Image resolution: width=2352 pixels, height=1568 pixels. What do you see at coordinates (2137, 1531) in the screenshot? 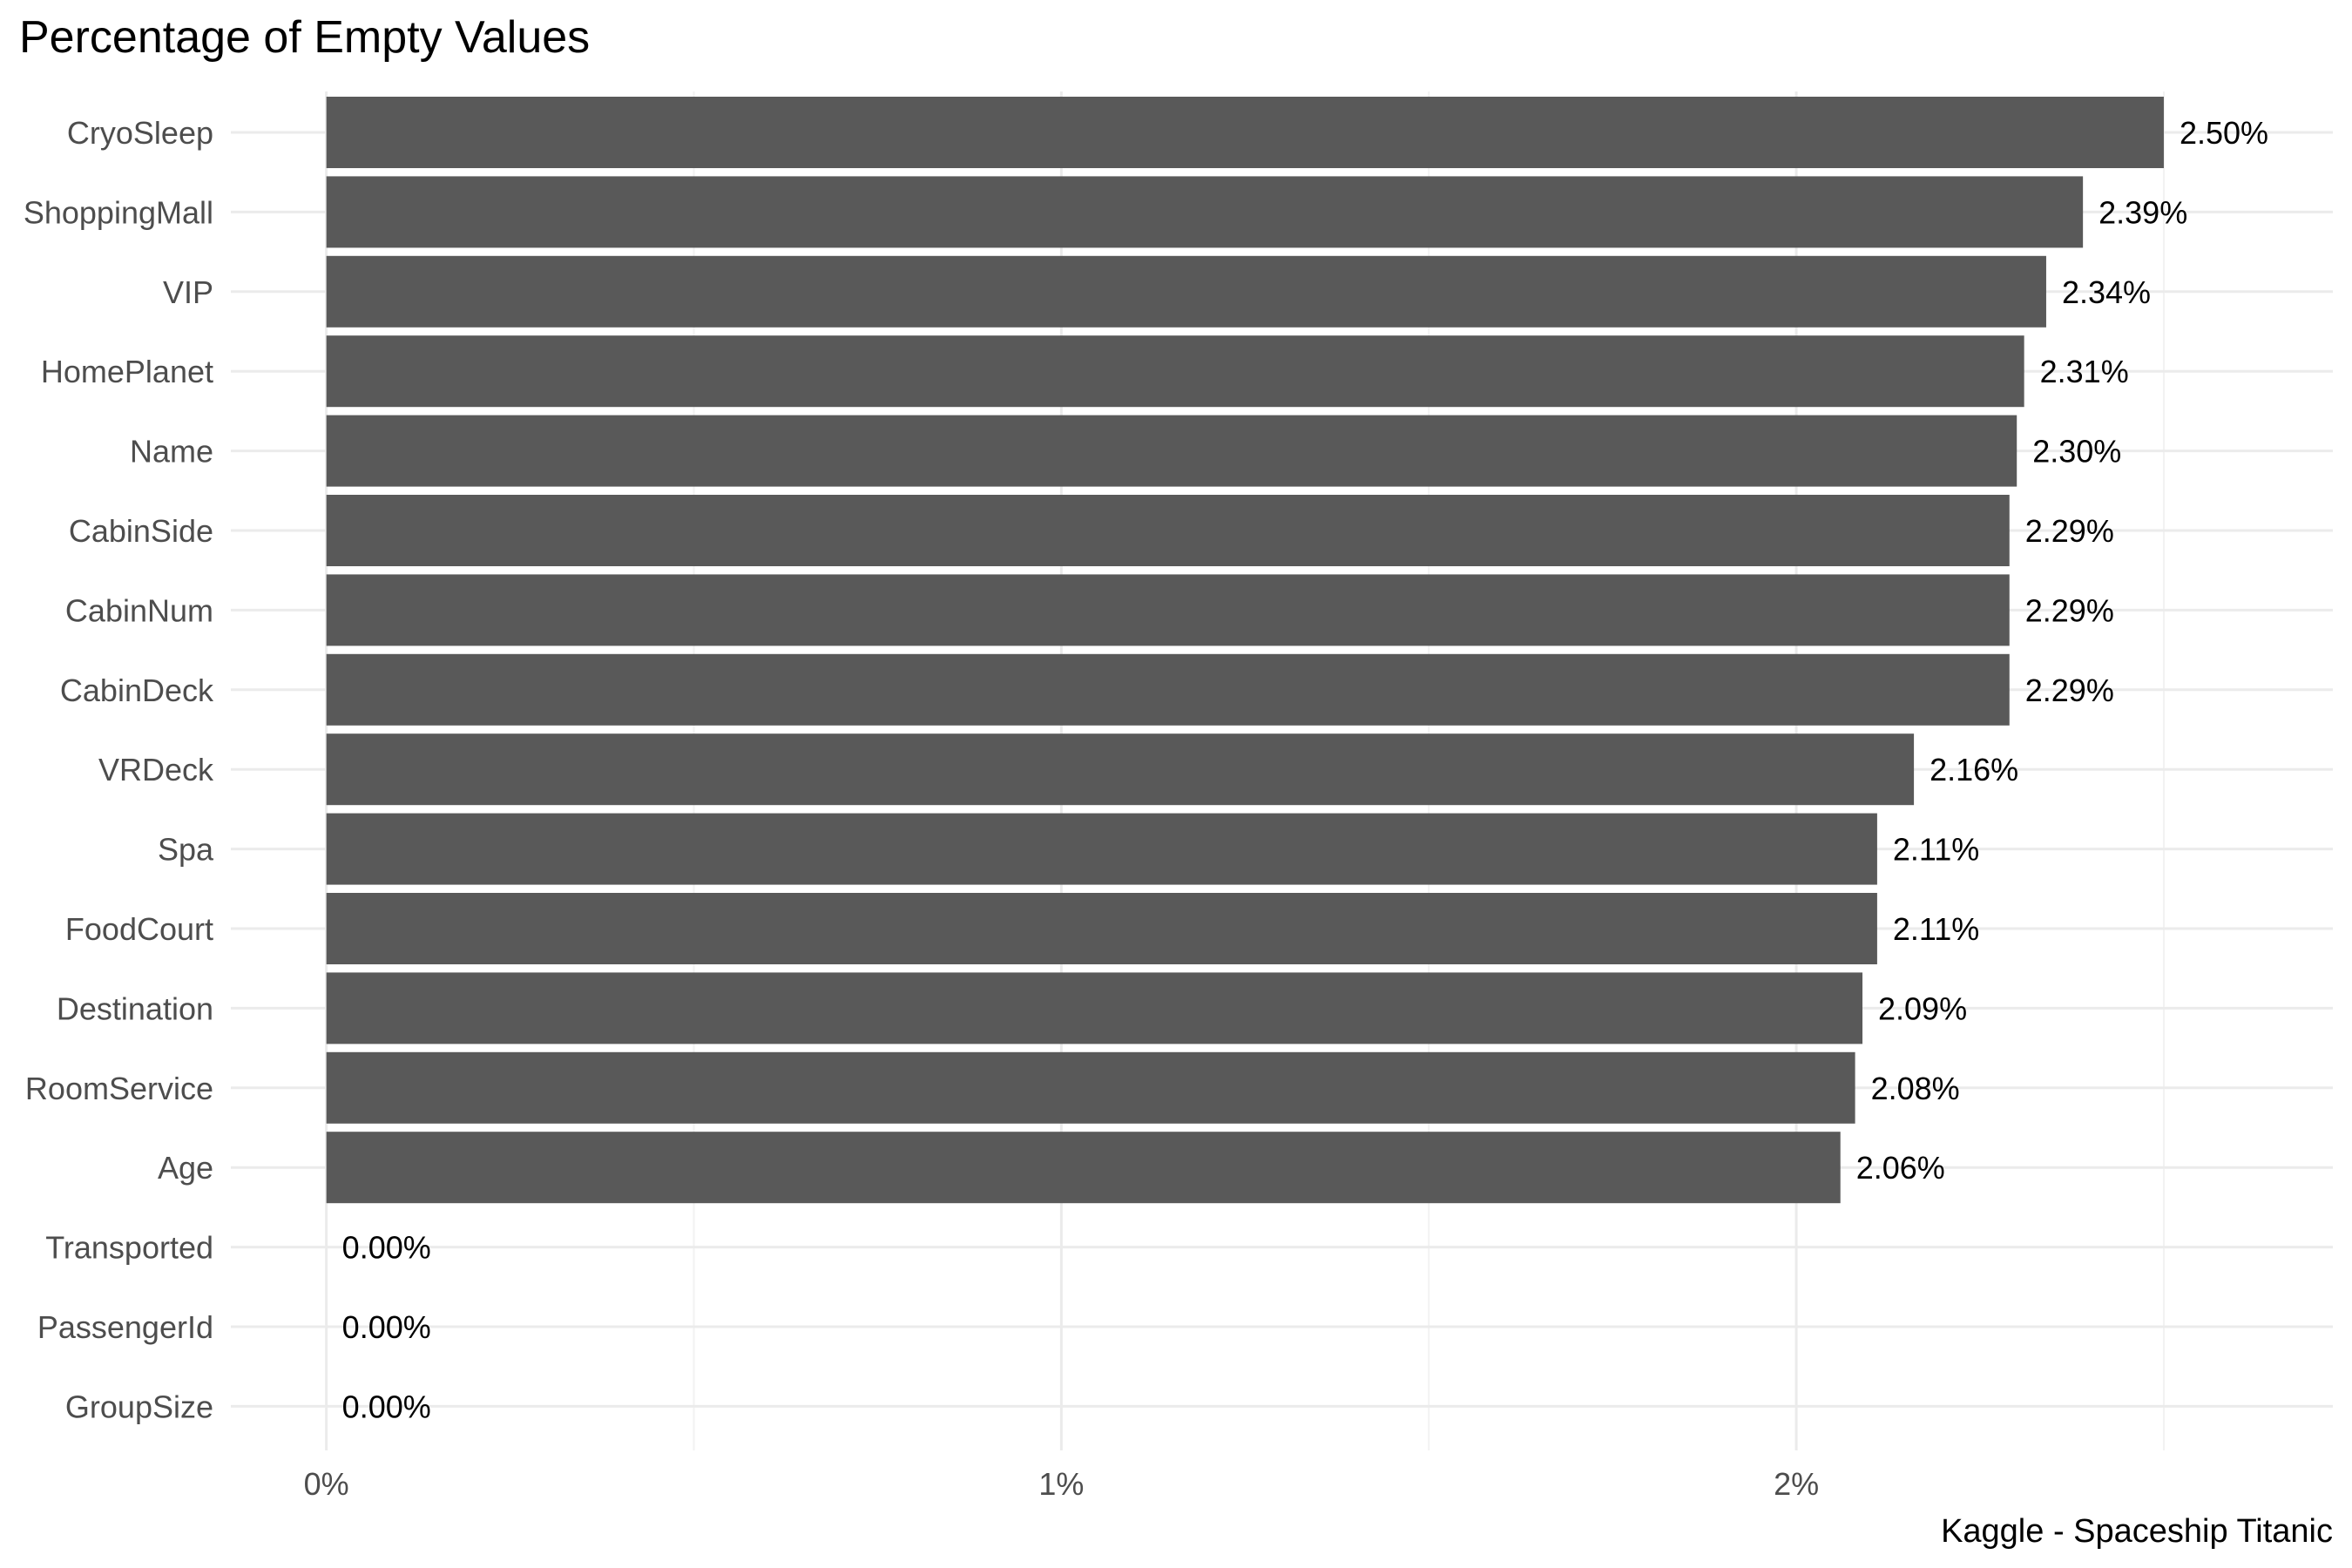
I see `chart-caption: Kaggle - Spaceship Titanic` at bounding box center [2137, 1531].